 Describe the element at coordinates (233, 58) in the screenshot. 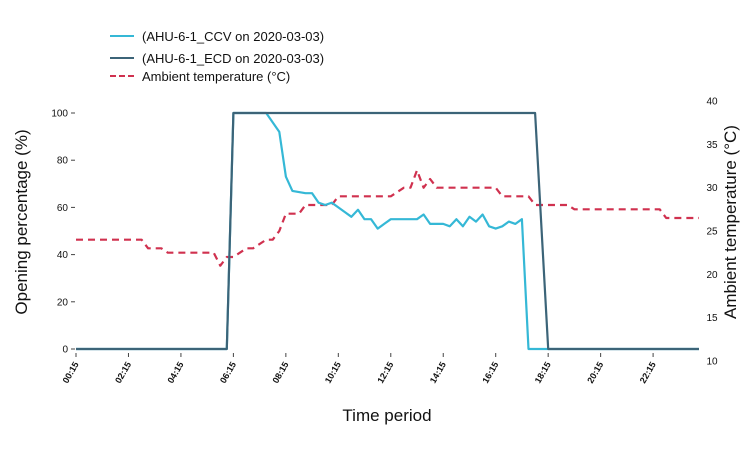

I see `legend-label-ecd: (AHU-6-1_ECD on 2020-03-03)` at that location.